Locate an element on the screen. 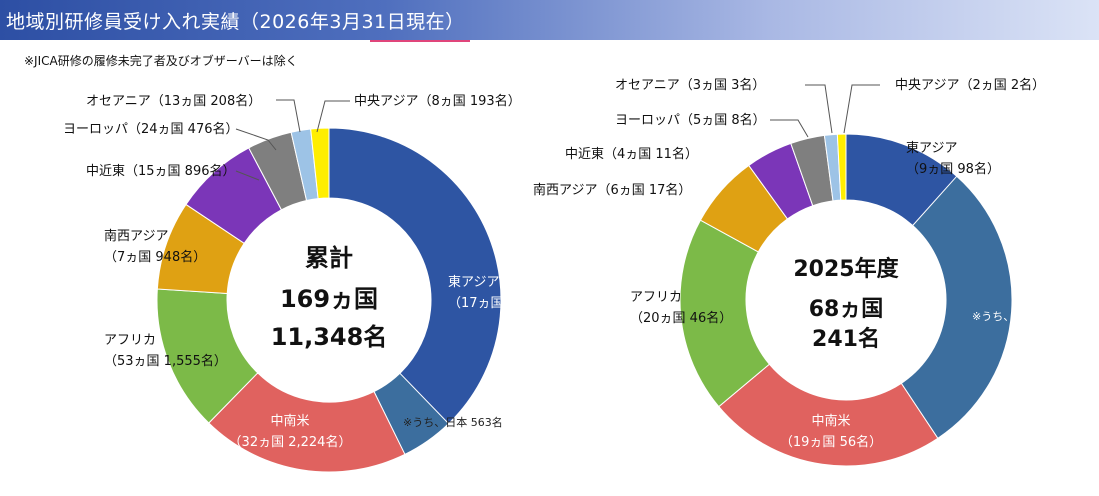  fy2025-label-middle-east-line-1: 中近東（4ヵ国 11名） is located at coordinates (631, 154).